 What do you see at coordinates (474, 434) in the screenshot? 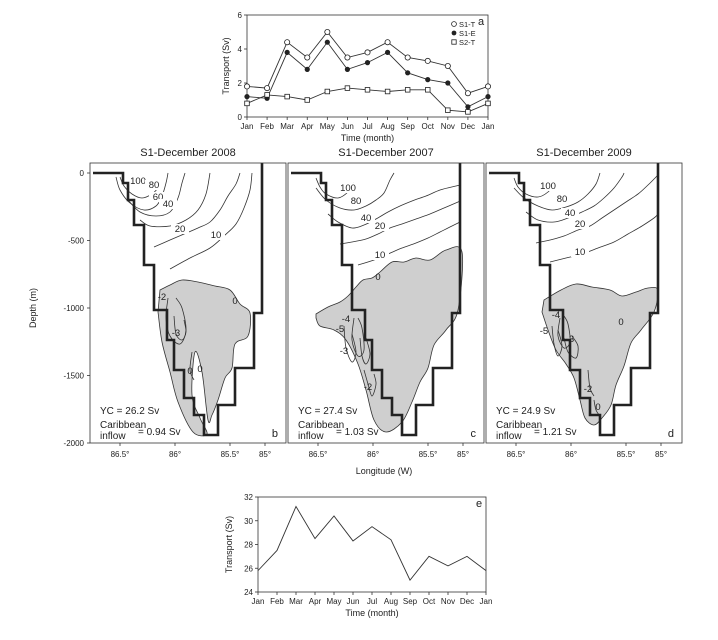
I see `panel-label: c` at bounding box center [474, 434].